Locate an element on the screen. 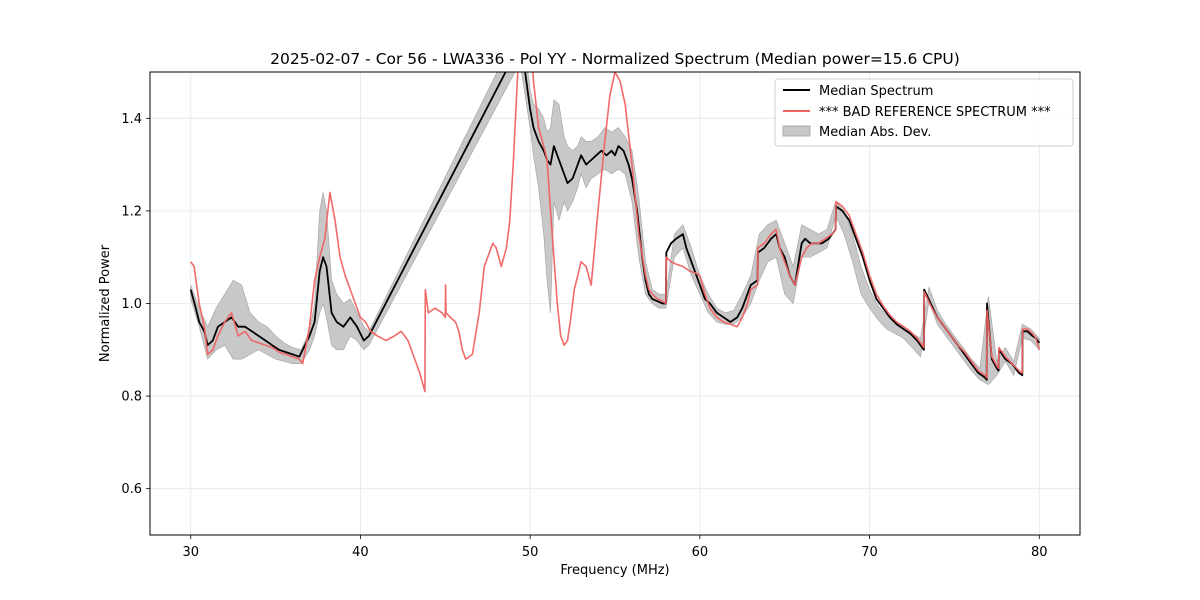 The height and width of the screenshot is (600, 1200). y-axis-label: Normalized Power is located at coordinates (105, 303).